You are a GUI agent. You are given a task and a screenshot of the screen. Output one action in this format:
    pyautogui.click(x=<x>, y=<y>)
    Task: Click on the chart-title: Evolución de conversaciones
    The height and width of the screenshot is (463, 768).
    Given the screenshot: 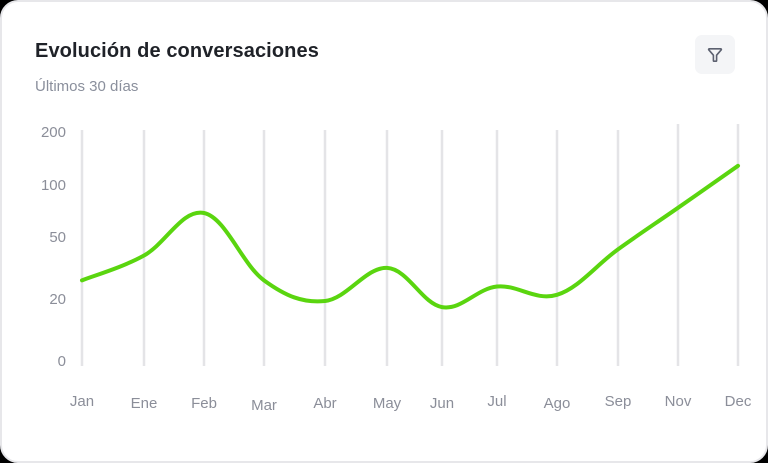 What is the action you would take?
    pyautogui.click(x=177, y=51)
    